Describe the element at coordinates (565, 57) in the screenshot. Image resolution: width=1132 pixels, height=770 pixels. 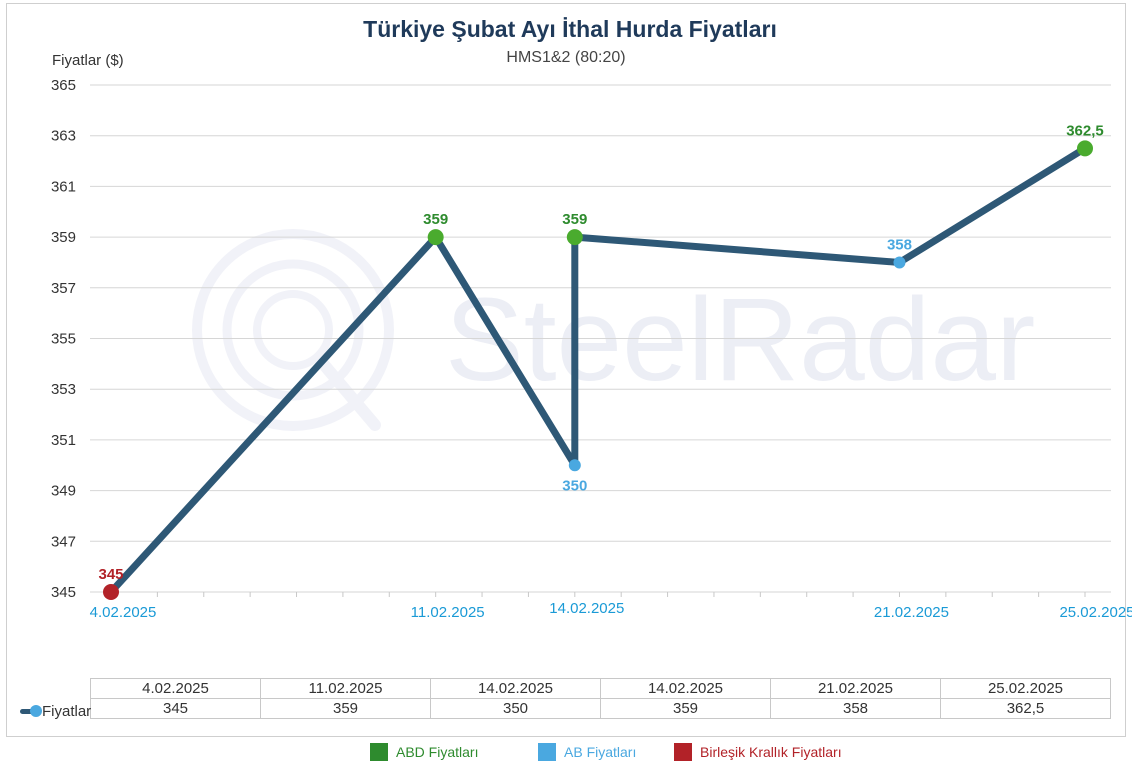
I see `chart-subtitle: HMS1&2 (80:20)` at that location.